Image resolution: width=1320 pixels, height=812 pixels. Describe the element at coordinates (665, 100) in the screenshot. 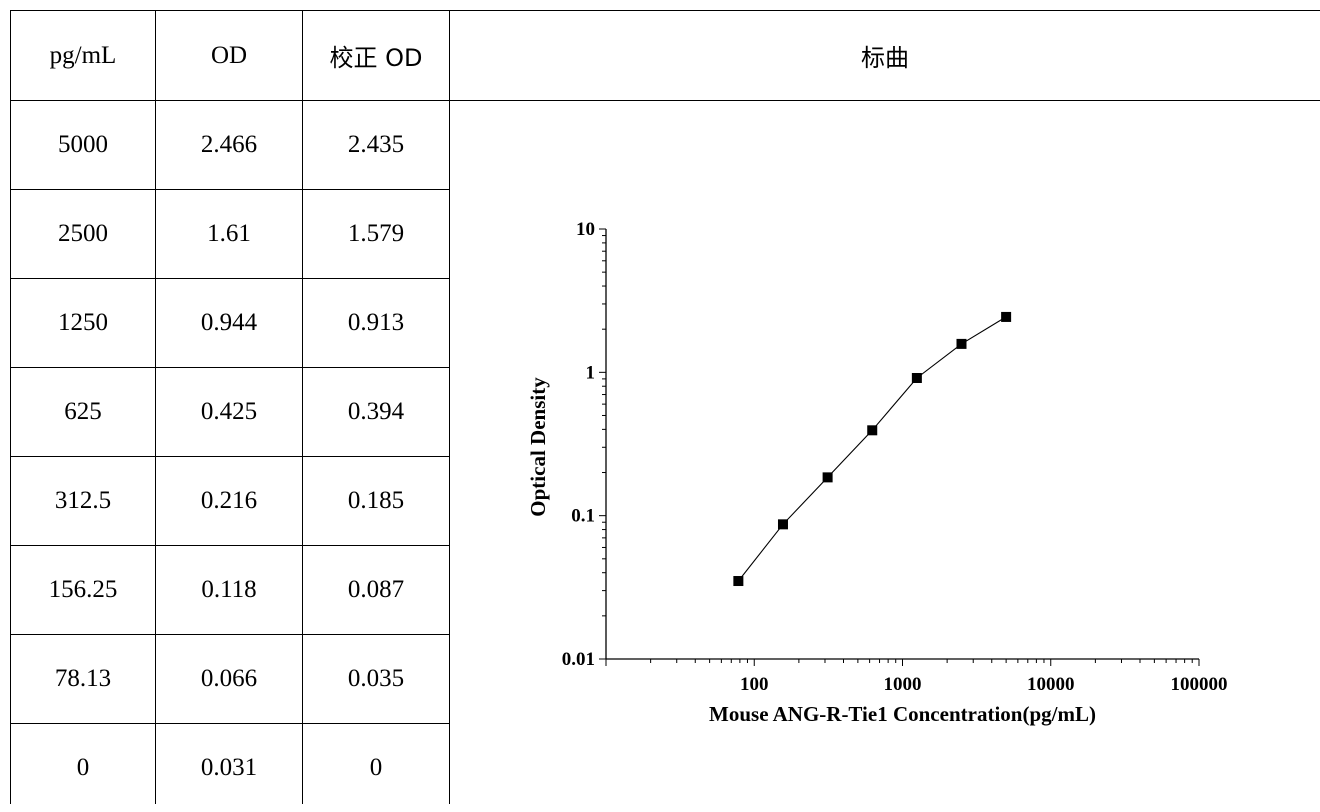

I see `header-bottom-border` at that location.